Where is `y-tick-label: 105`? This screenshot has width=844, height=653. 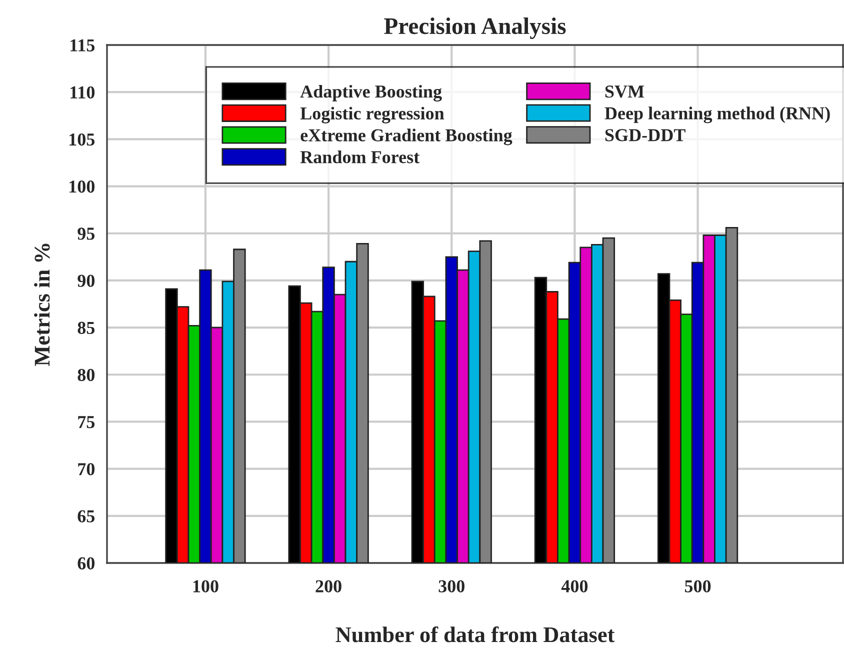 y-tick-label: 105 is located at coordinates (82, 139).